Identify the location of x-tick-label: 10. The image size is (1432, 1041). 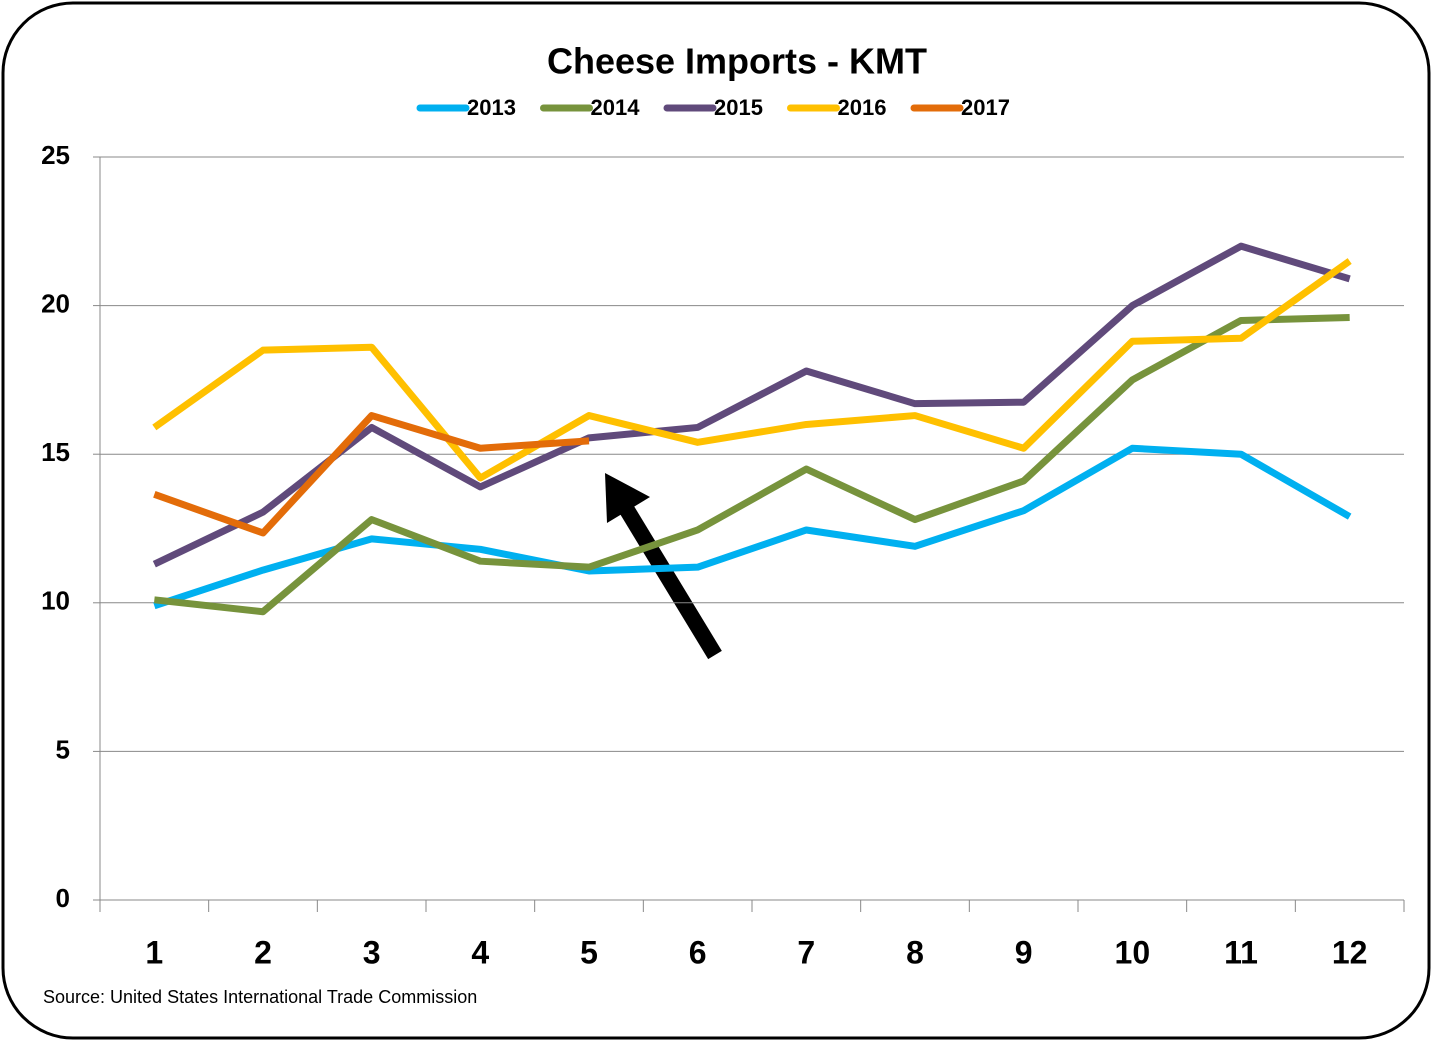
(1133, 952).